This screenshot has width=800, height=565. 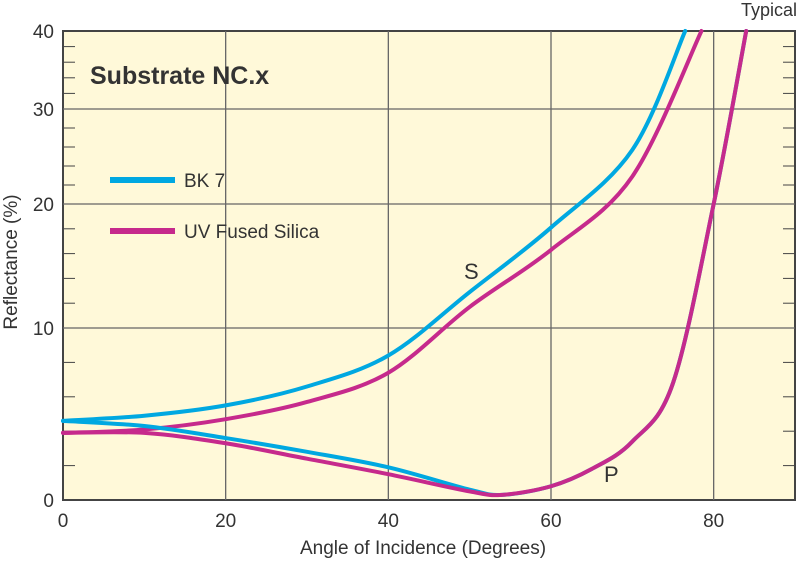 I want to click on y-axis-label: Reflectance (%), so click(x=11, y=261).